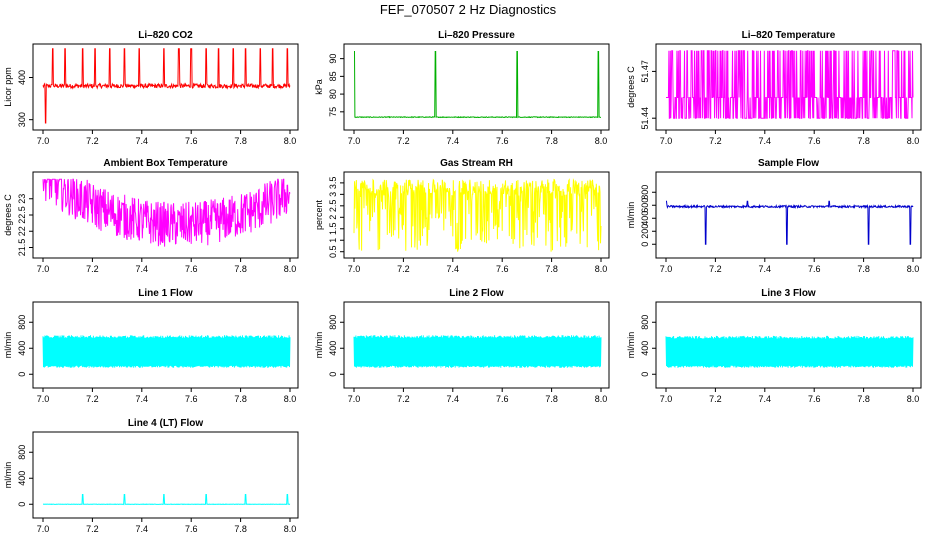 The width and height of the screenshot is (936, 540). I want to click on panel-title: Line 4 (LT) Flow, so click(166, 423).